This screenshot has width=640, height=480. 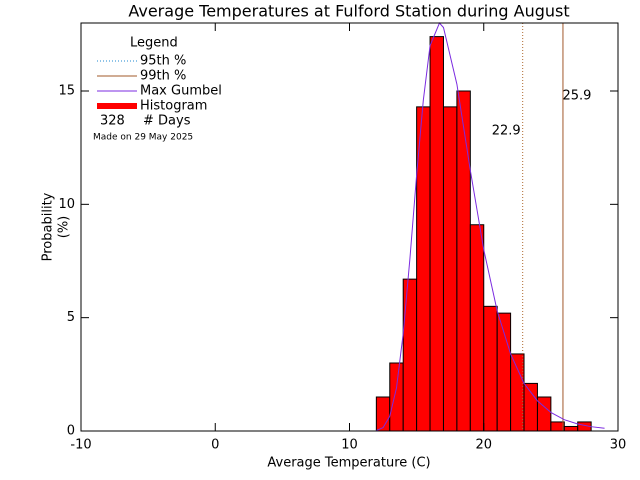 I want to click on percentile-label: 22.9, so click(x=506, y=131).